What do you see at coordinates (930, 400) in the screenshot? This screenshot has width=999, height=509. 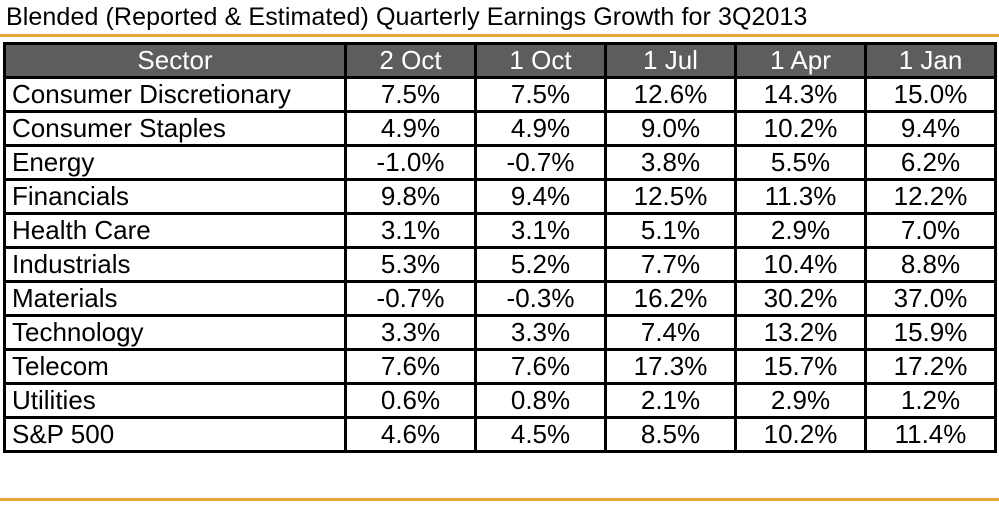 I see `growth-value-cell: 1.2%` at bounding box center [930, 400].